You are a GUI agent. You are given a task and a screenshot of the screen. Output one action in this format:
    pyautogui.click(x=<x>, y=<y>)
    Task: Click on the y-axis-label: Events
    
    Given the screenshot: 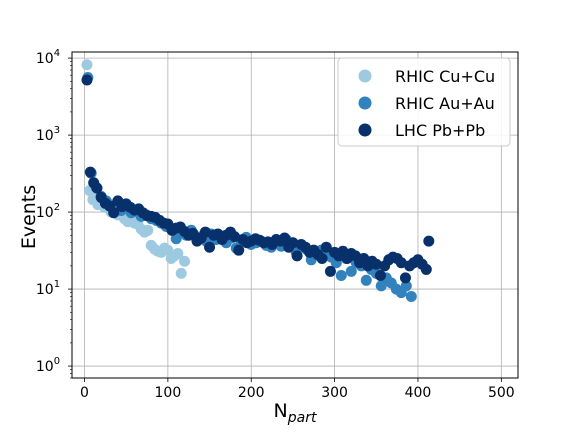 What is the action you would take?
    pyautogui.click(x=29, y=217)
    